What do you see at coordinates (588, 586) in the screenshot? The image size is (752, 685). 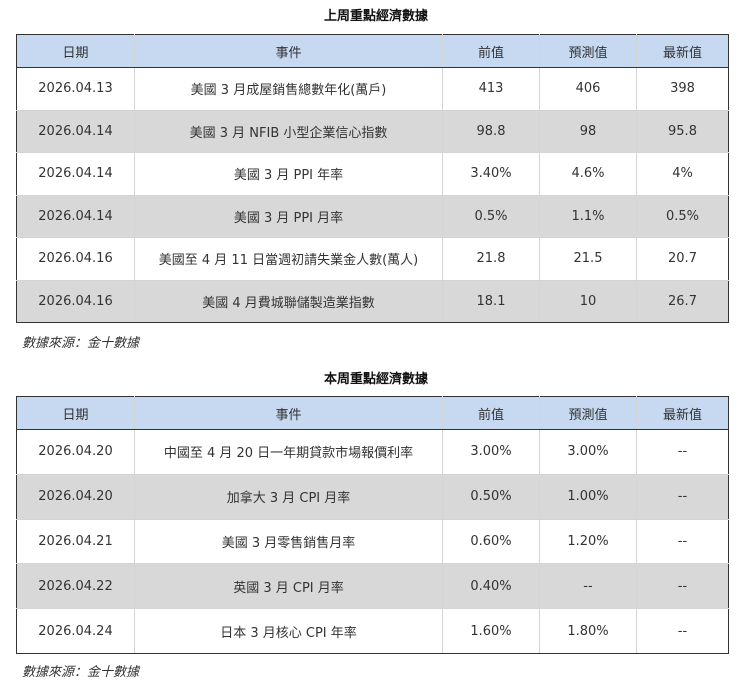 I see `cell-forecast: --` at bounding box center [588, 586].